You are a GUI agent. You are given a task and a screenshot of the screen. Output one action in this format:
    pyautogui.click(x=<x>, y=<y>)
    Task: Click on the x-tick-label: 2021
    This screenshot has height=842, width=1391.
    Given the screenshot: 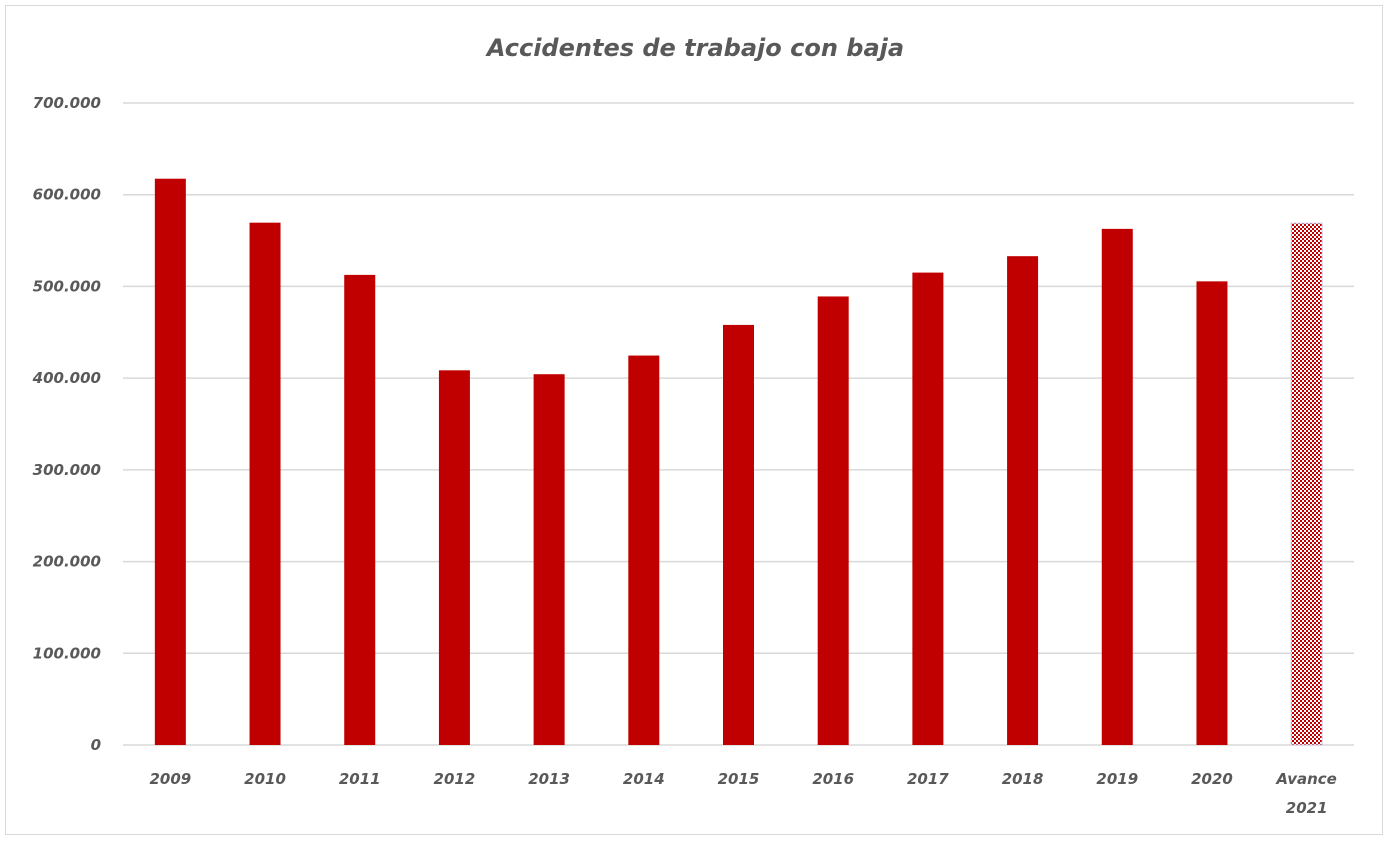 What is the action you would take?
    pyautogui.click(x=1307, y=808)
    